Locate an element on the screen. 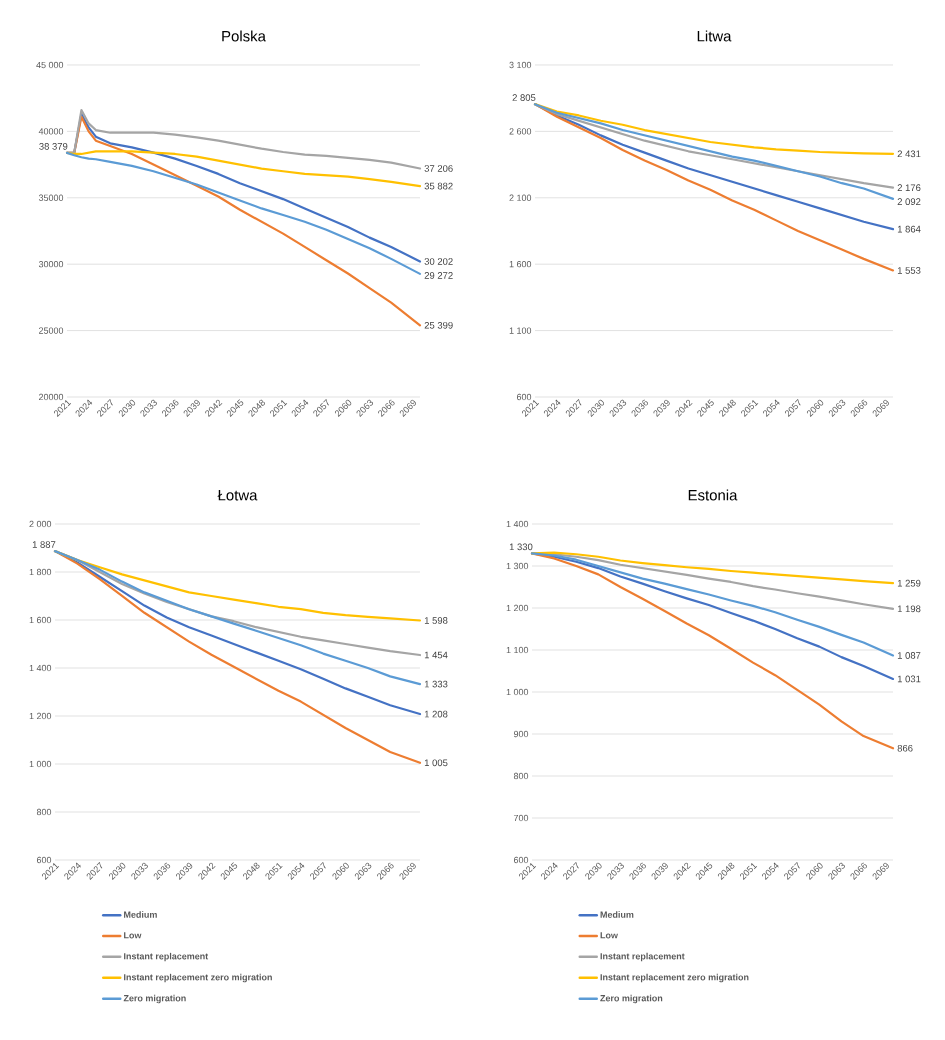  y-tick-label: 30000 is located at coordinates (51, 264).